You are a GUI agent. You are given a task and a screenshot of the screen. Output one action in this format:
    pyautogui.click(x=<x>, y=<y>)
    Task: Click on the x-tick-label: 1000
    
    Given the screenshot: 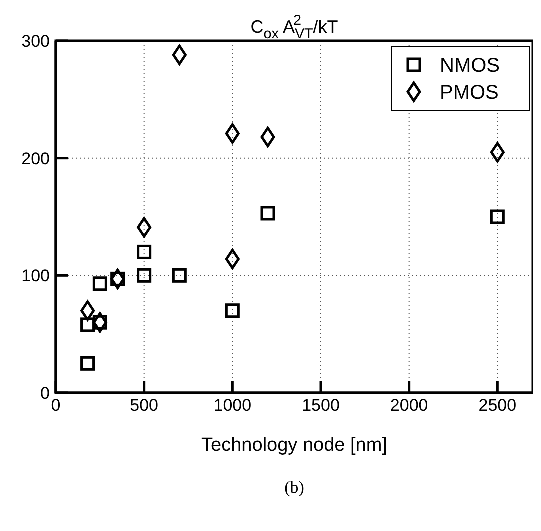 What is the action you would take?
    pyautogui.click(x=233, y=406)
    